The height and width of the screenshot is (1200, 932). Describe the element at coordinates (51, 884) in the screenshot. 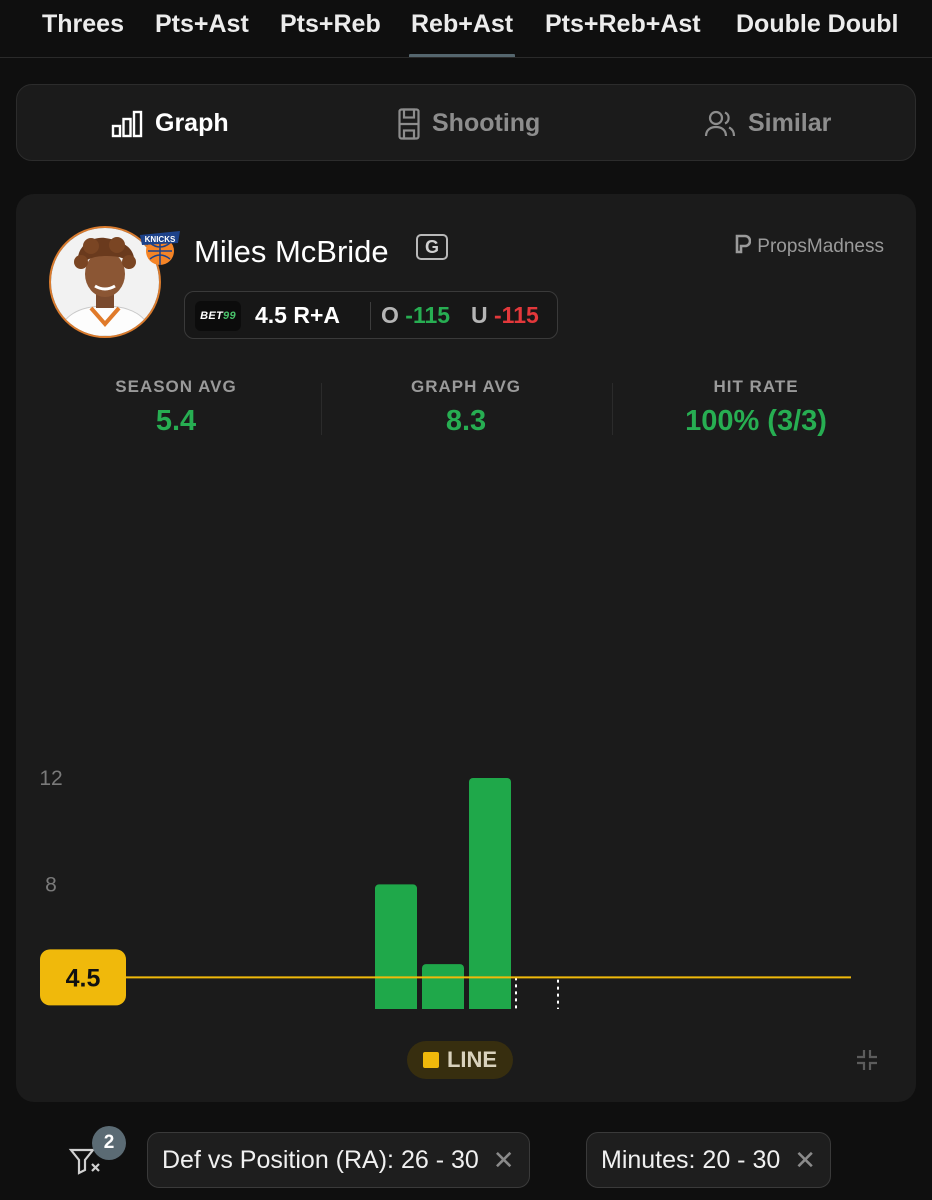

I see `y-tick-label: 8` at that location.